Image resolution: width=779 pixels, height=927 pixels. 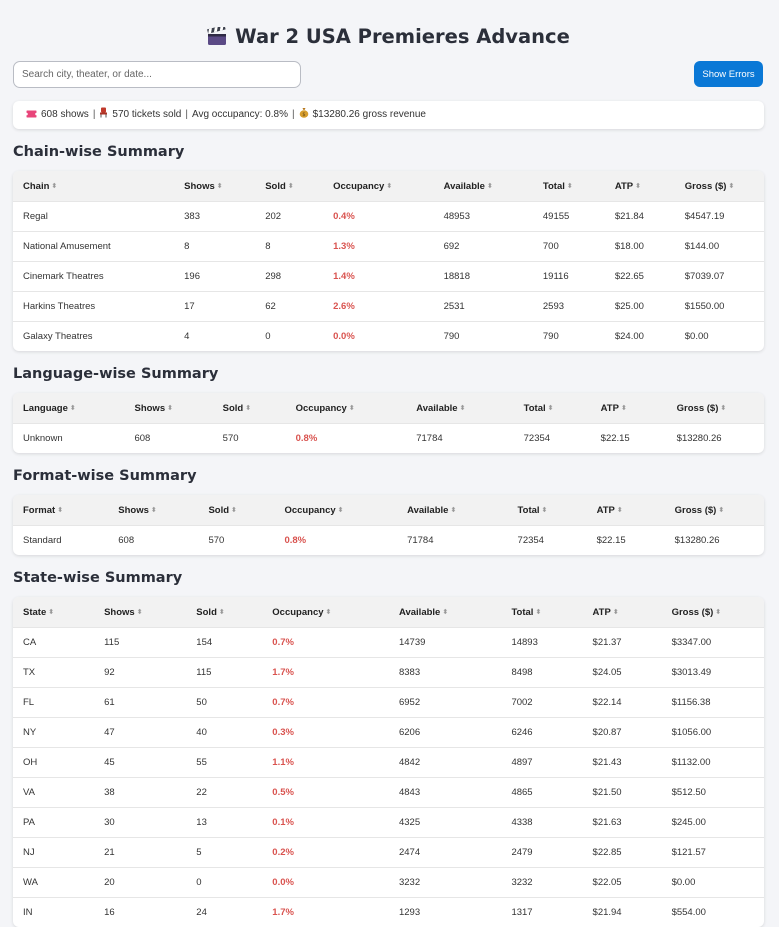 What do you see at coordinates (289, 307) in the screenshot?
I see `table-cell-sold: 62` at bounding box center [289, 307].